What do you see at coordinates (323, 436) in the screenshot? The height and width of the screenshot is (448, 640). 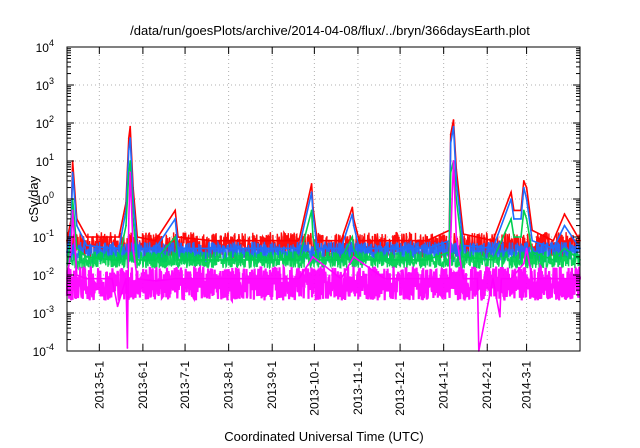 I see `x-axis-label: Coordinated Universal Time (UTC)` at bounding box center [323, 436].